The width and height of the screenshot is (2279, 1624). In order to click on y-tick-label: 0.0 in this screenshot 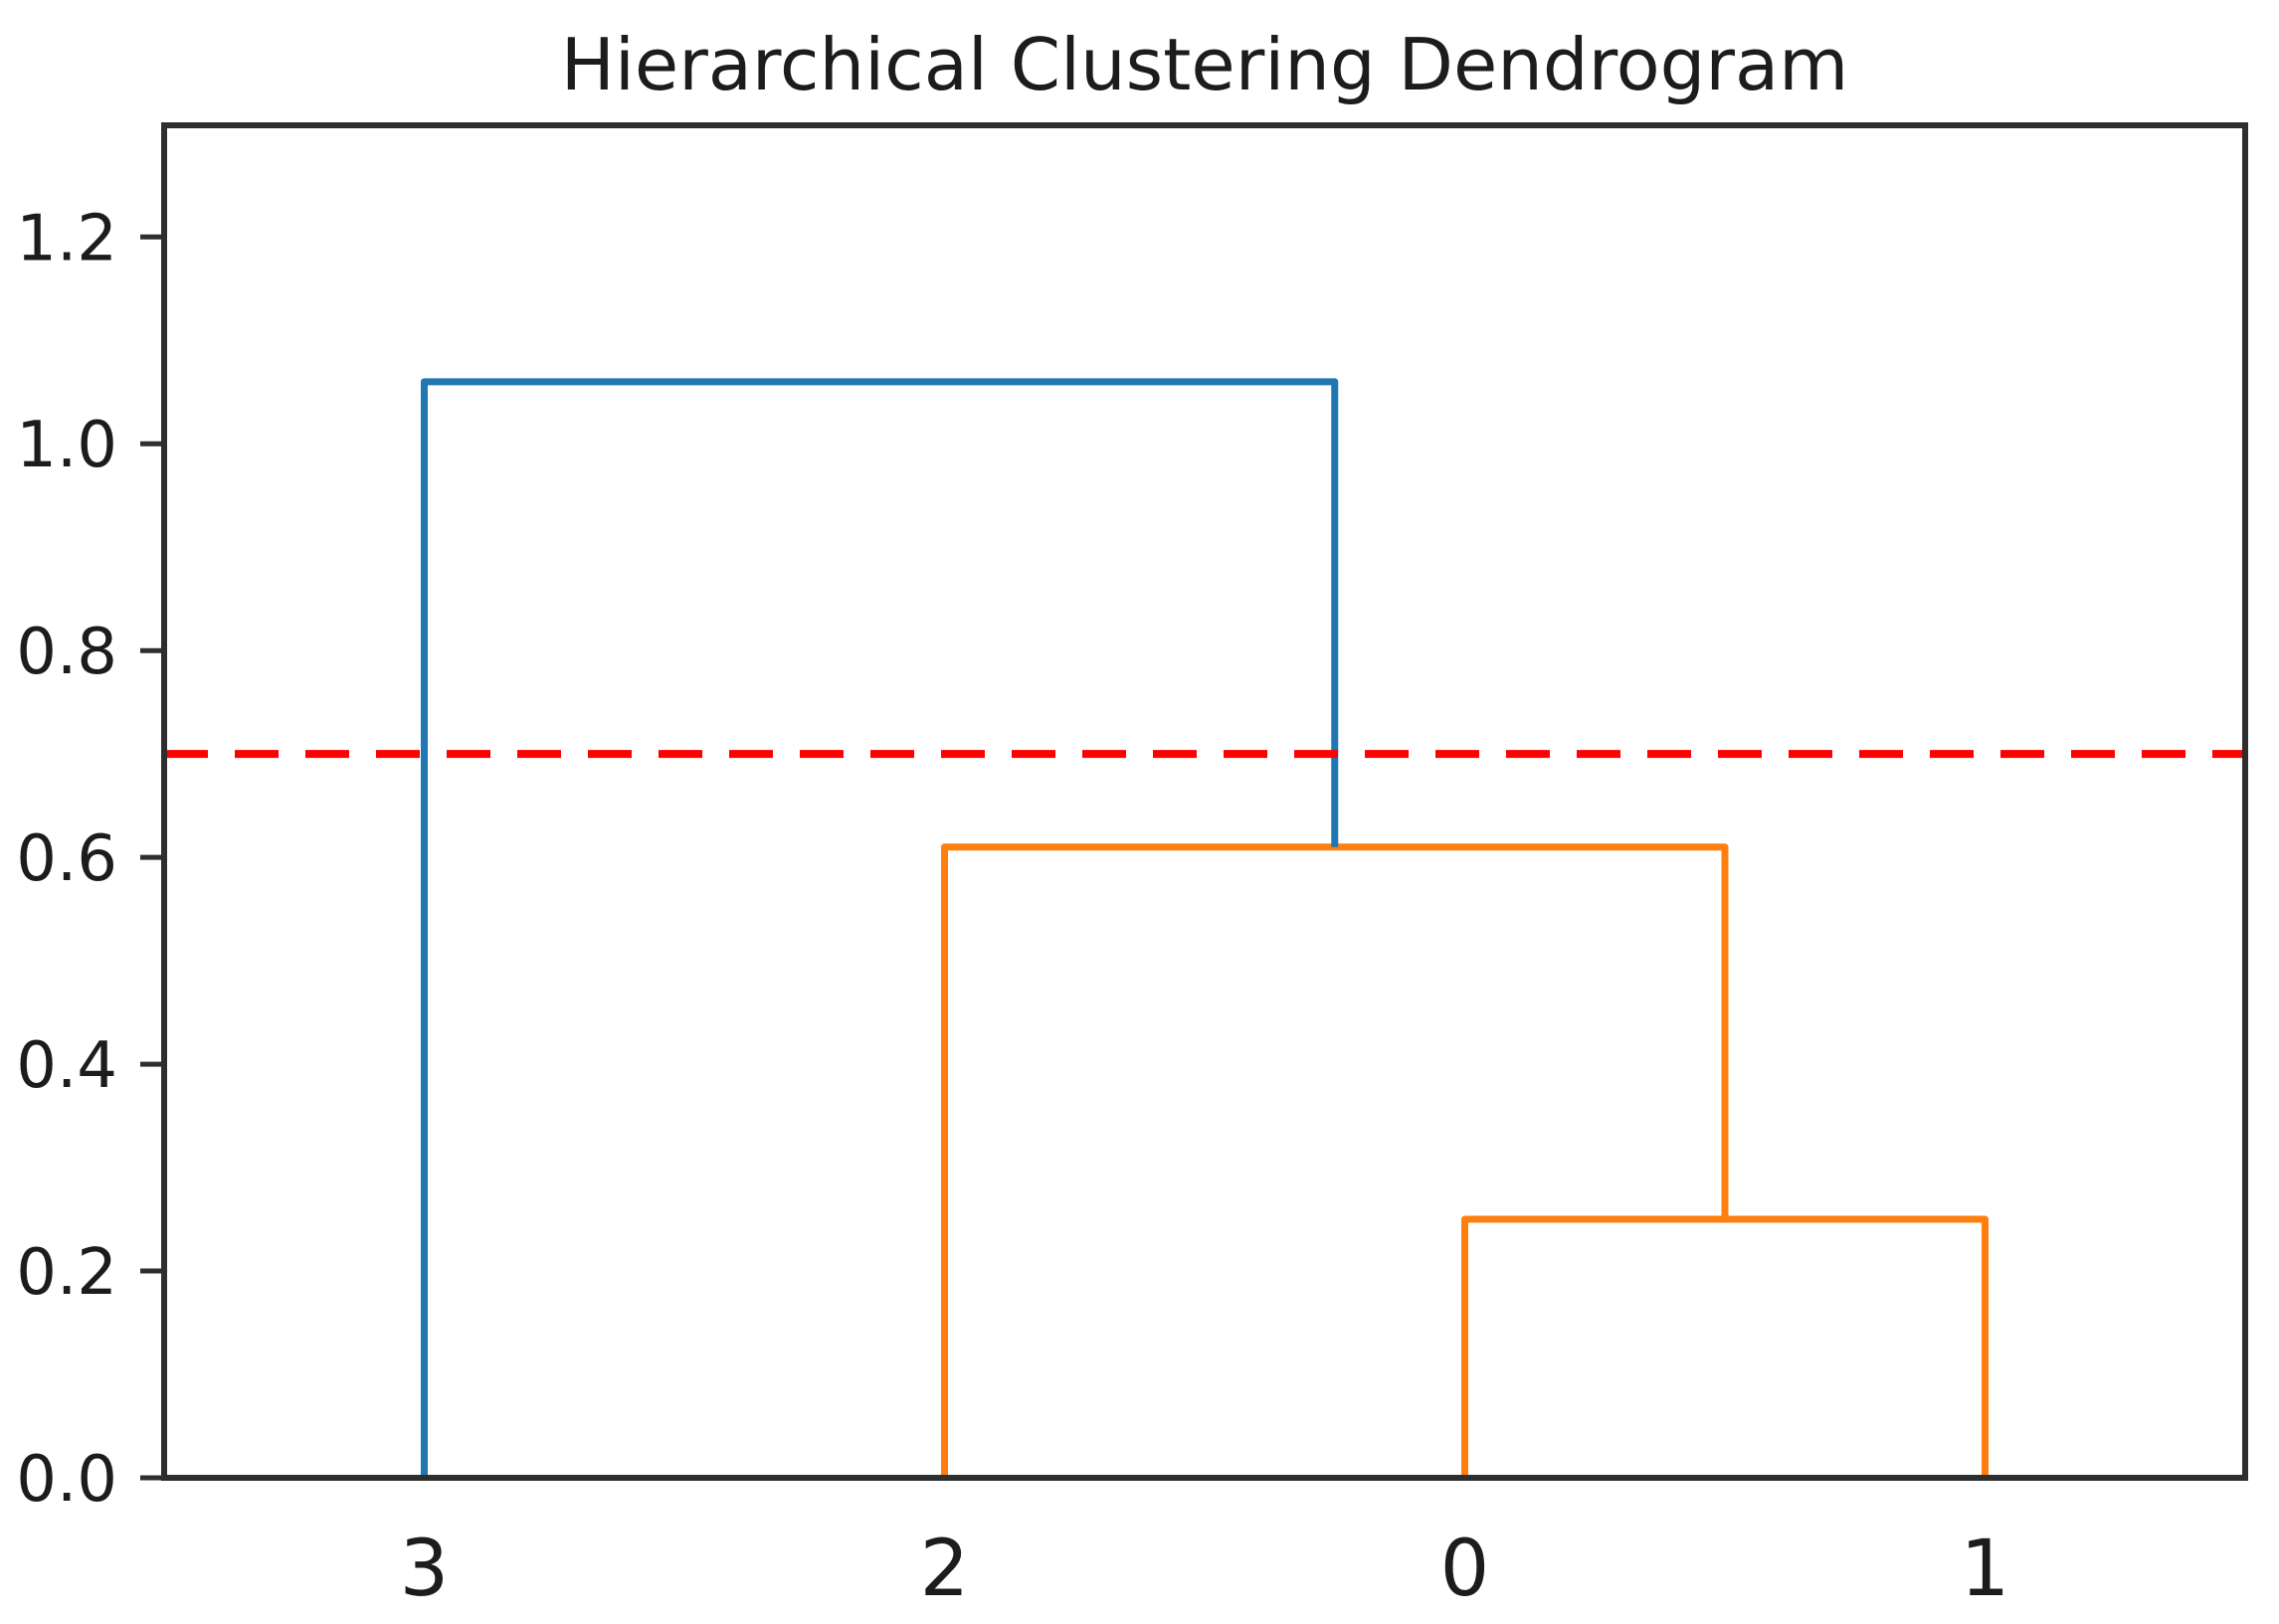, I will do `click(66, 1480)`.